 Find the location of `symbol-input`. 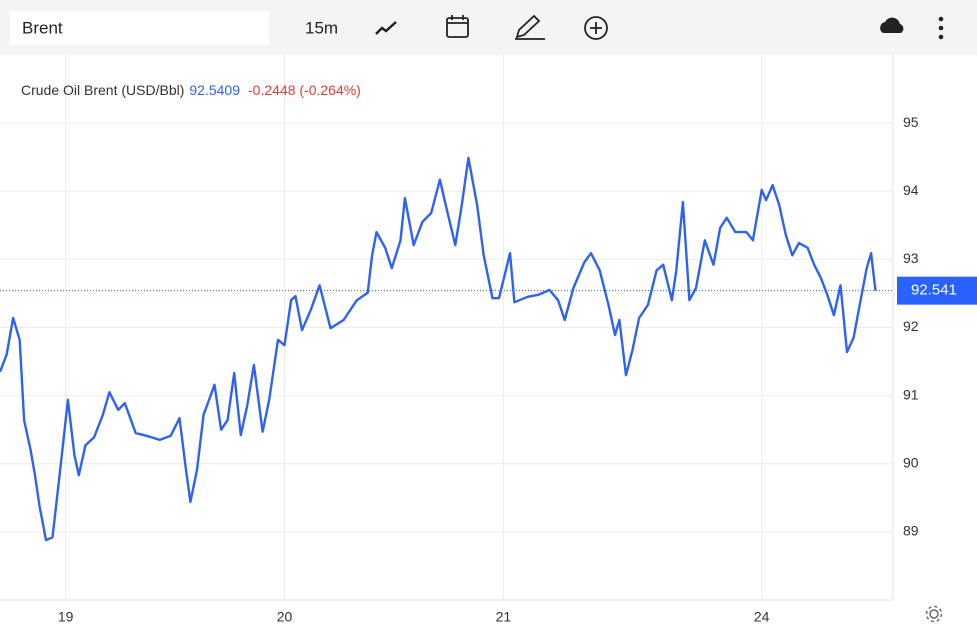

symbol-input is located at coordinates (139, 28).